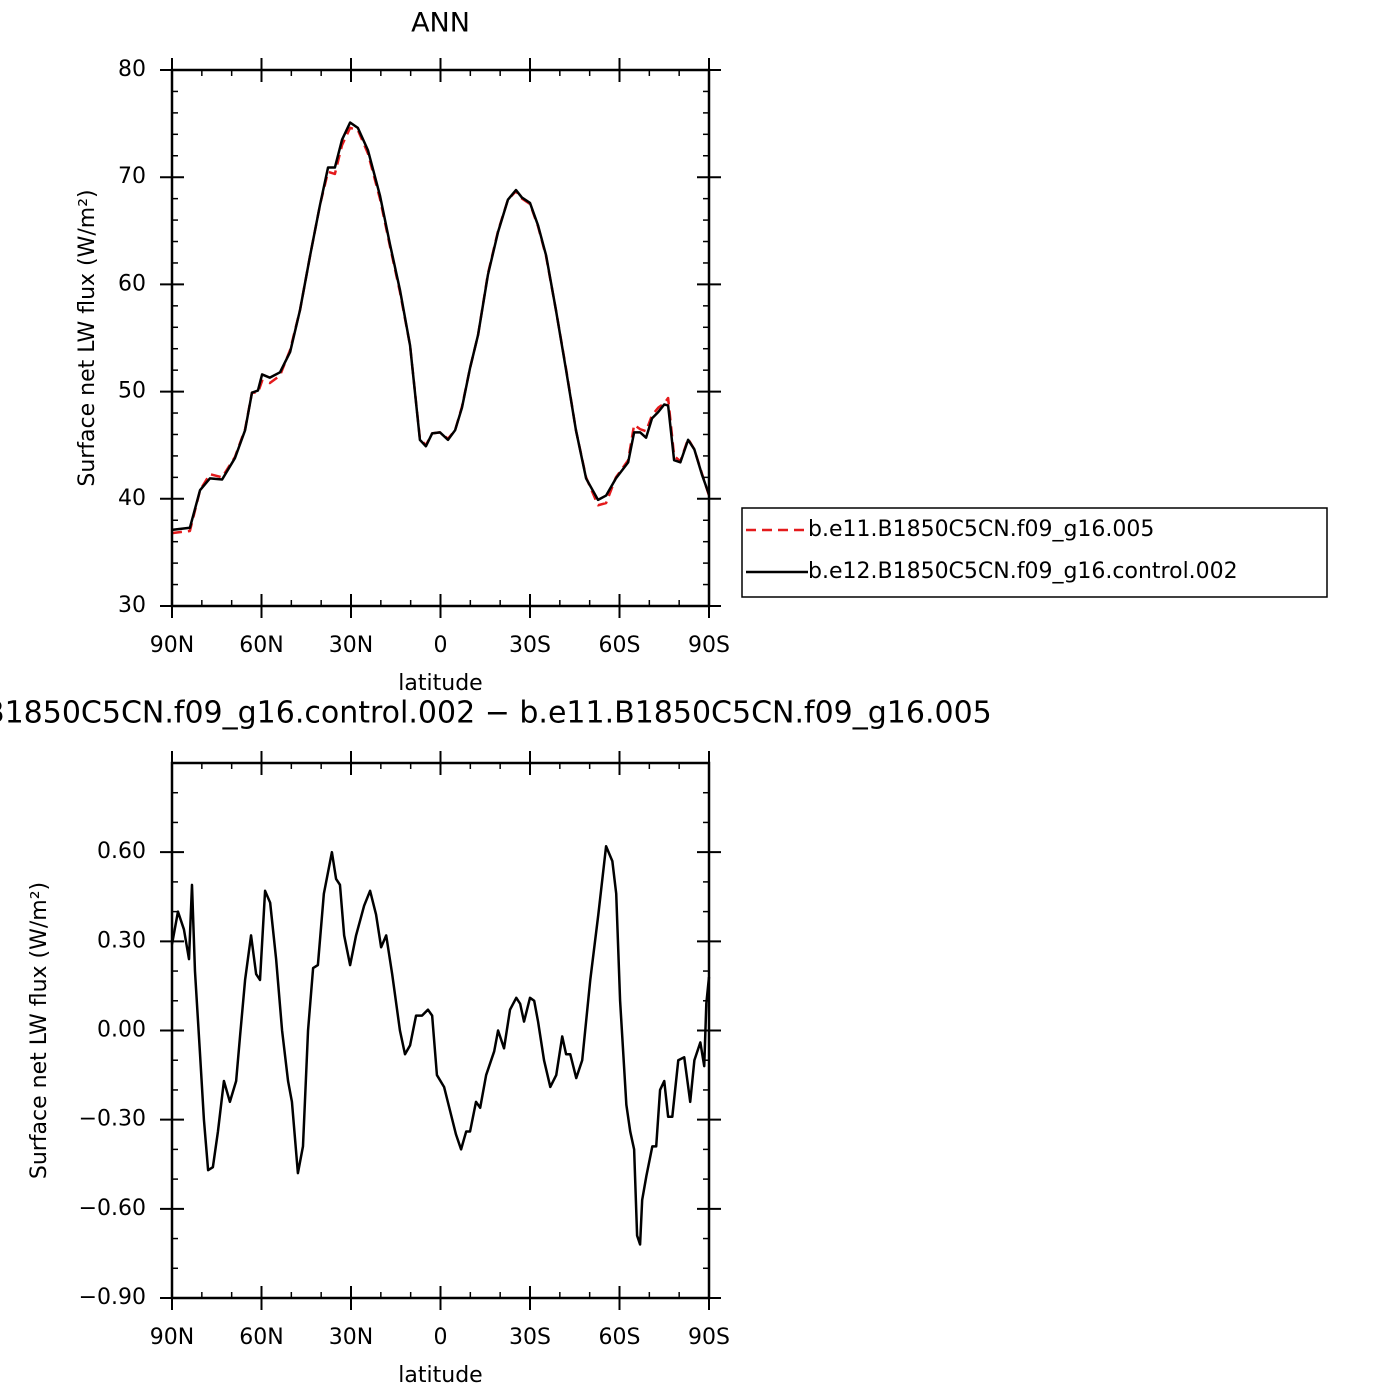 The height and width of the screenshot is (1397, 1397). What do you see at coordinates (132, 176) in the screenshot?
I see `y-tick-label: 70` at bounding box center [132, 176].